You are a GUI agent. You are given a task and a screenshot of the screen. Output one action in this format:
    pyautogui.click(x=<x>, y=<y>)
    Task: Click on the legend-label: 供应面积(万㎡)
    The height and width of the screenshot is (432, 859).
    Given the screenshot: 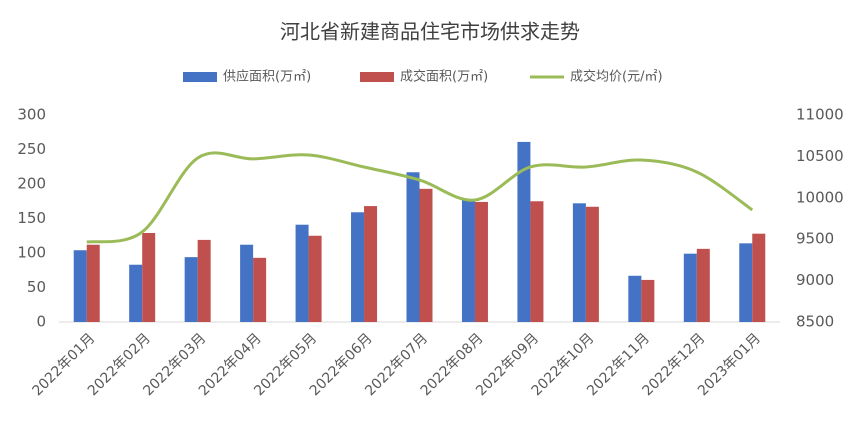 What is the action you would take?
    pyautogui.click(x=267, y=77)
    